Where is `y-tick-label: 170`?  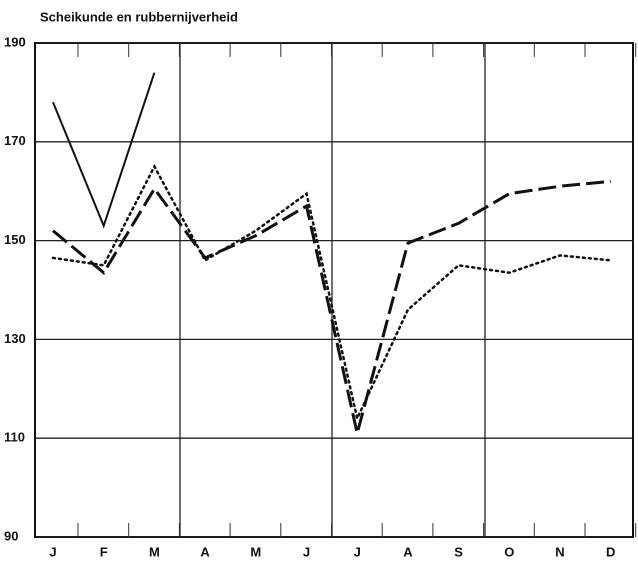
y-tick-label: 170 is located at coordinates (15, 140).